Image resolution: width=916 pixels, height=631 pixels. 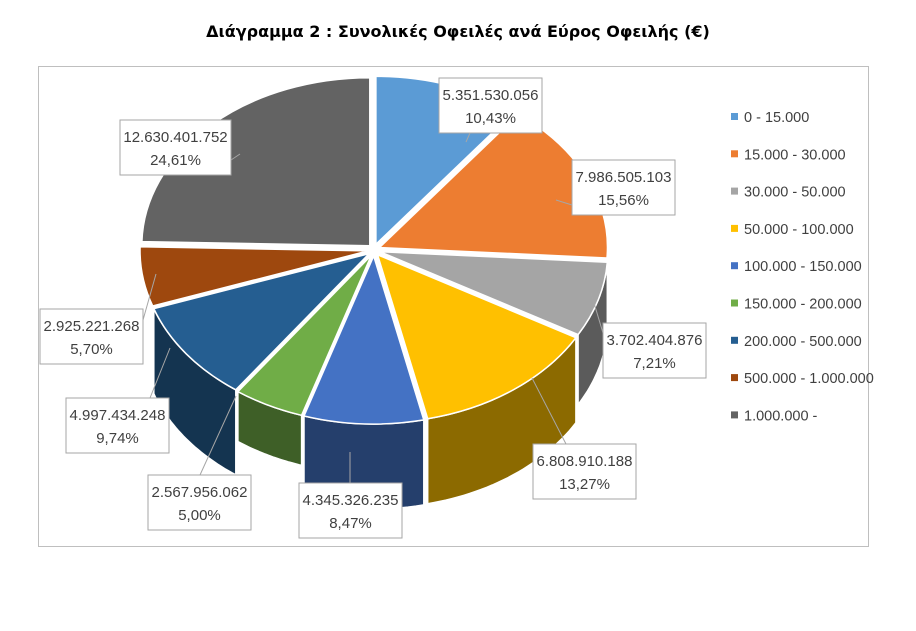 I want to click on percent-label: 8,47%, so click(x=350, y=523).